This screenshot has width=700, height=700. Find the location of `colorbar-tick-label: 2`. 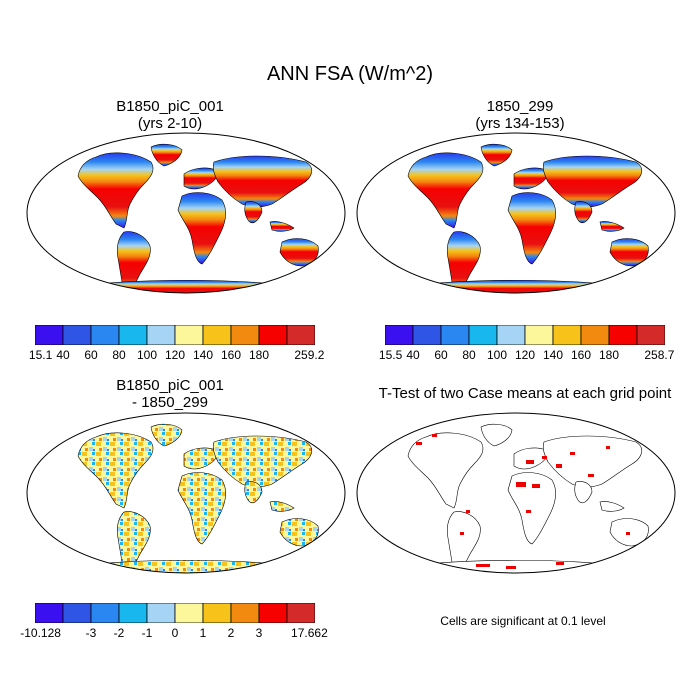

colorbar-tick-label: 2 is located at coordinates (231, 633).